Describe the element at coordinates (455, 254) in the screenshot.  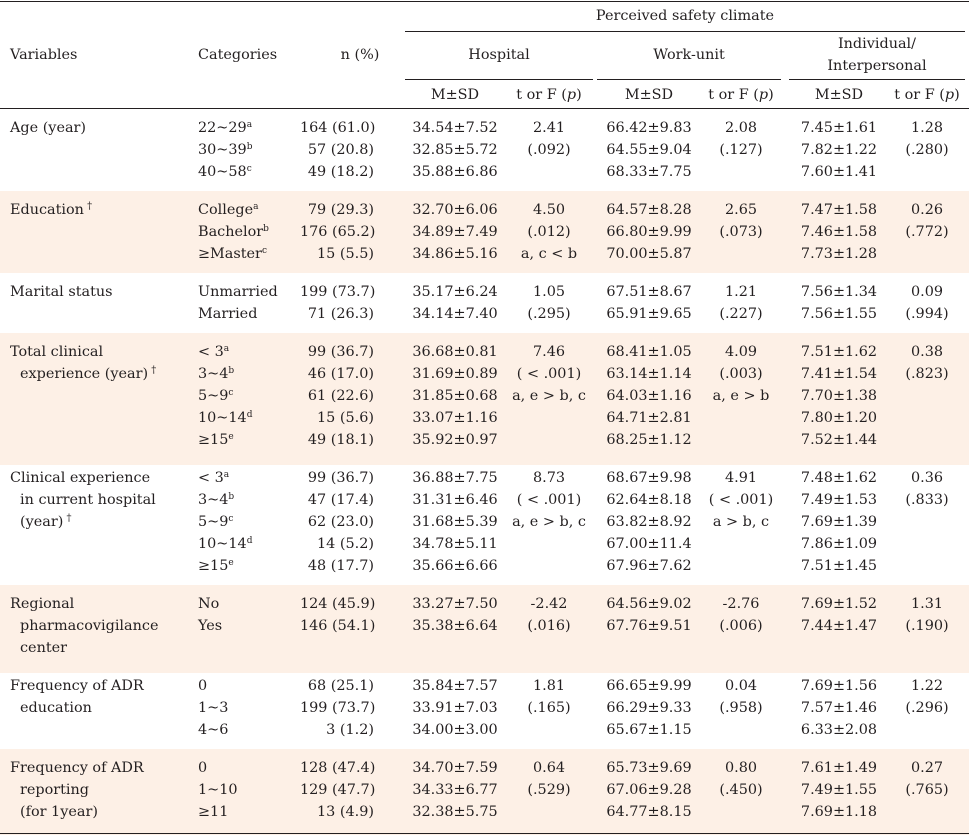
I see `hospital-mean-sd: 34.86±5.16` at that location.